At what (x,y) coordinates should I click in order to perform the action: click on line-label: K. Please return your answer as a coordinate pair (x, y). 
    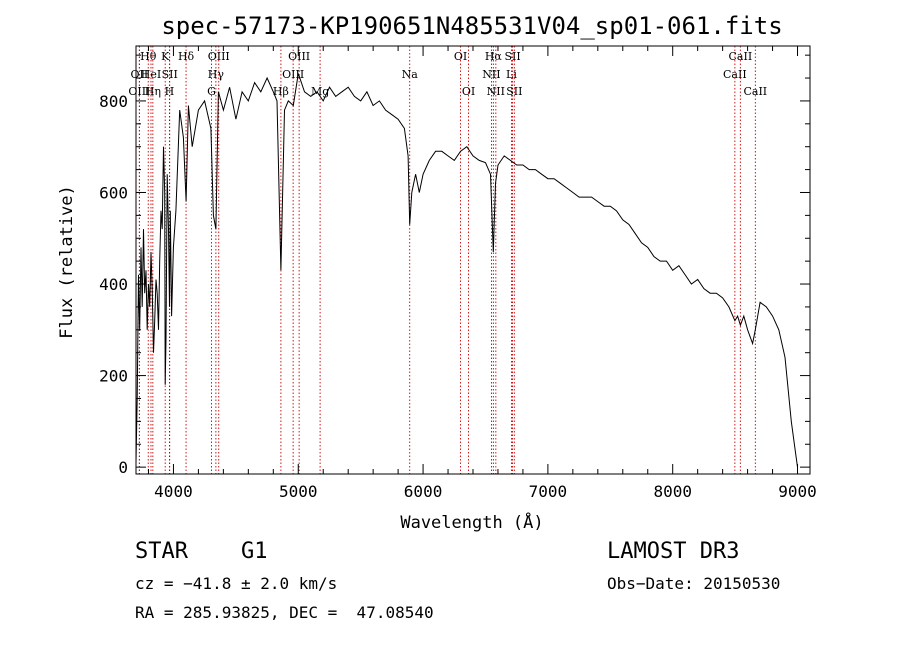
    Looking at the image, I should click on (165, 56).